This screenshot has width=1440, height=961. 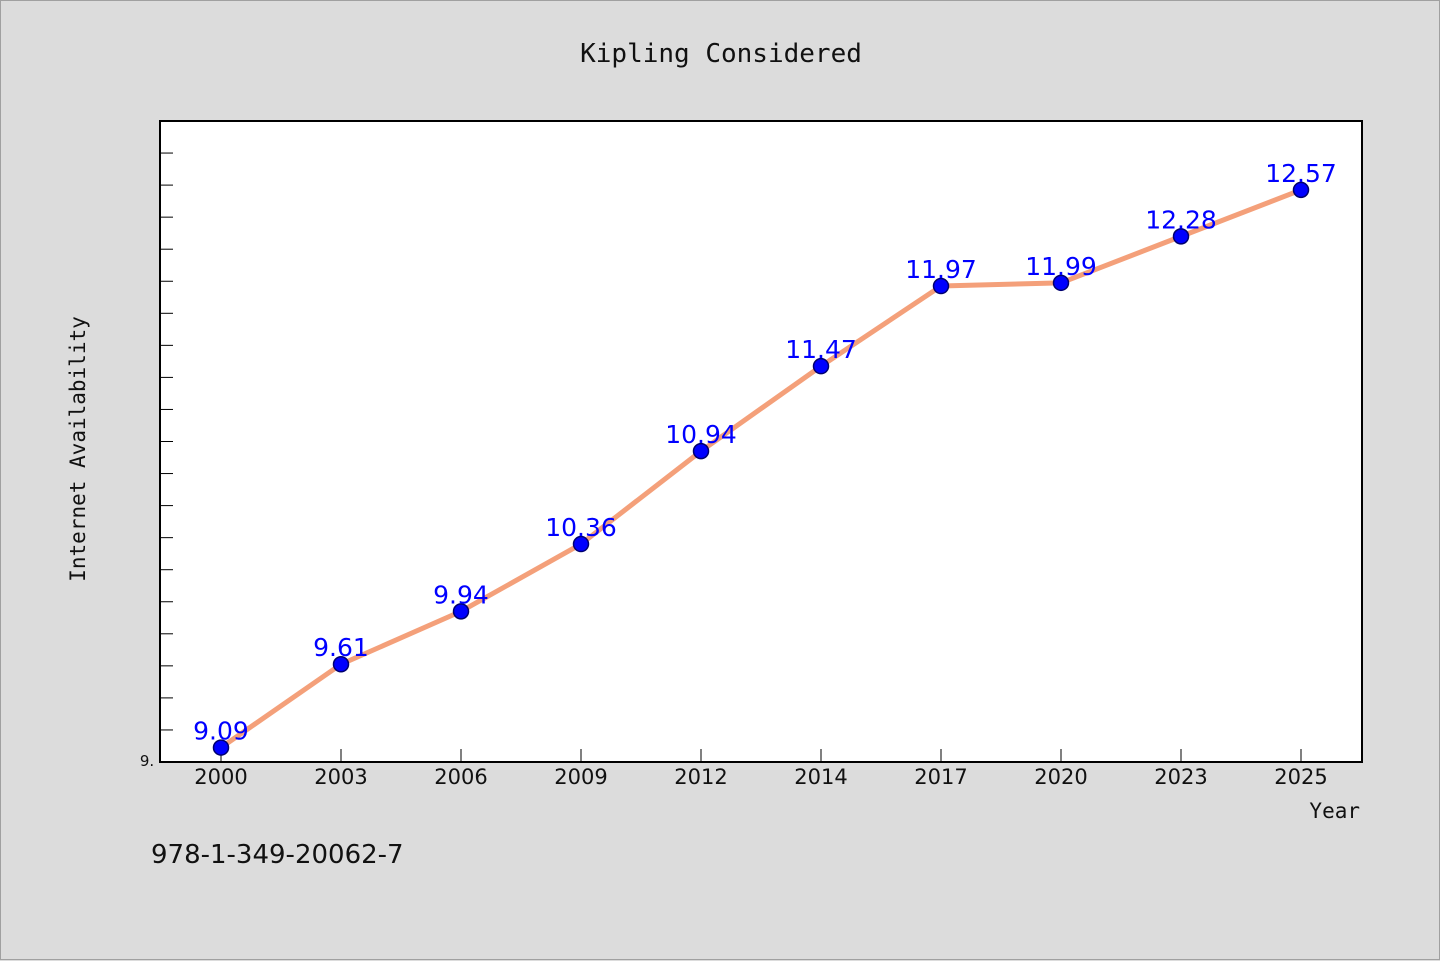 What do you see at coordinates (461, 594) in the screenshot?
I see `data-label: 9.94` at bounding box center [461, 594].